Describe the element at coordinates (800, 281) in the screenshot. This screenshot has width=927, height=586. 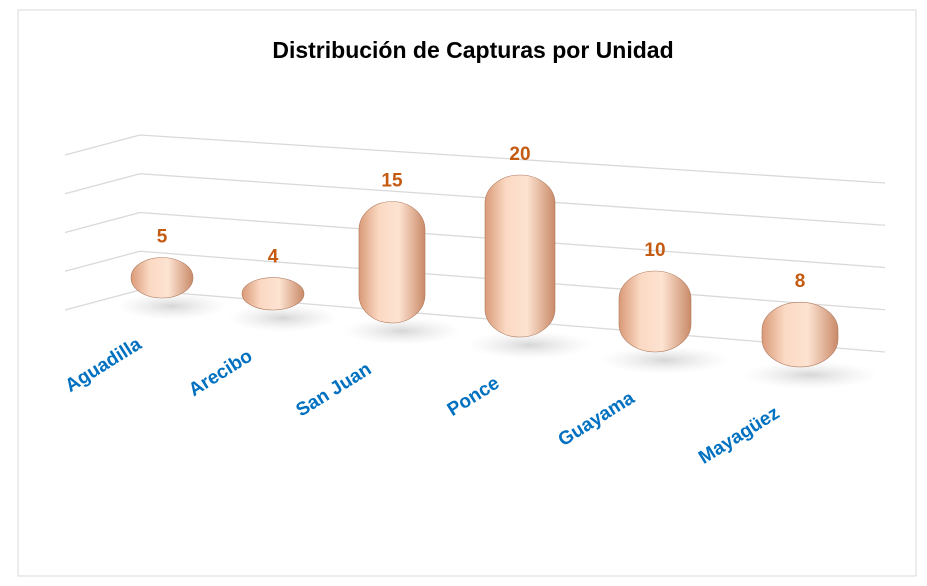
I see `data-label: 8` at that location.